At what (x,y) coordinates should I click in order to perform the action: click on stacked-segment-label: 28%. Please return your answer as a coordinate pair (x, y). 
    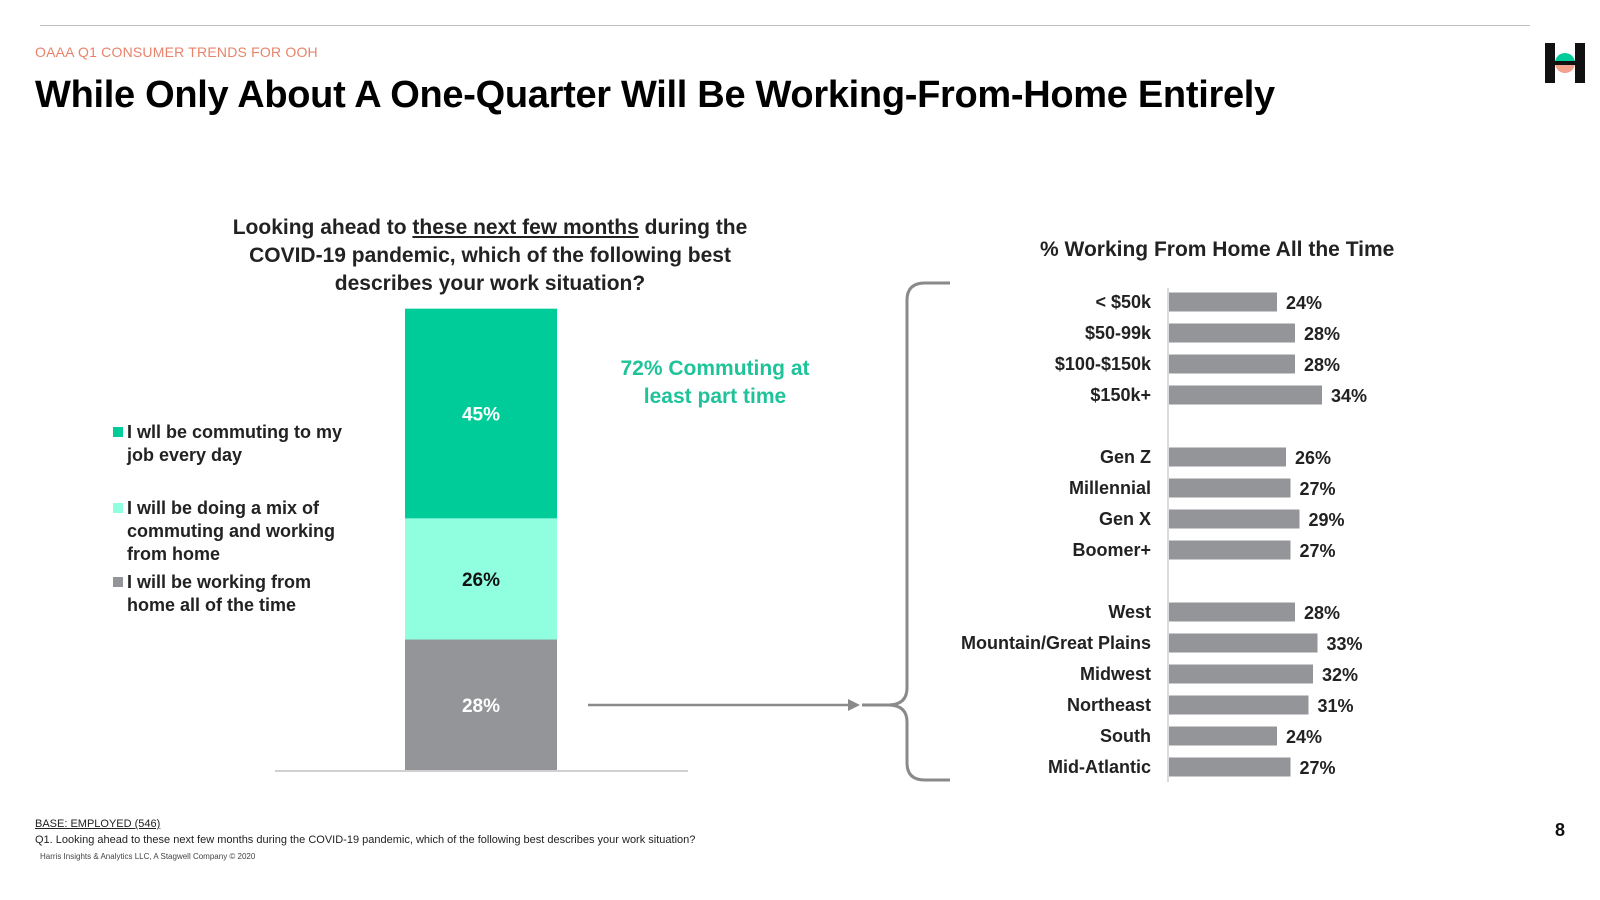
    Looking at the image, I should click on (481, 706).